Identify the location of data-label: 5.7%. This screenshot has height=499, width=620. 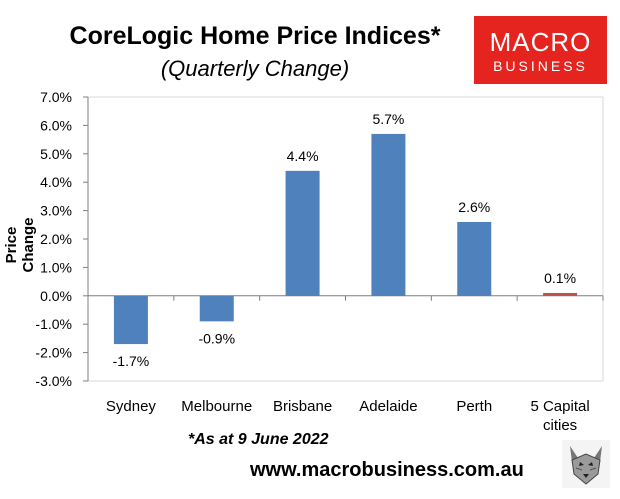
(388, 119).